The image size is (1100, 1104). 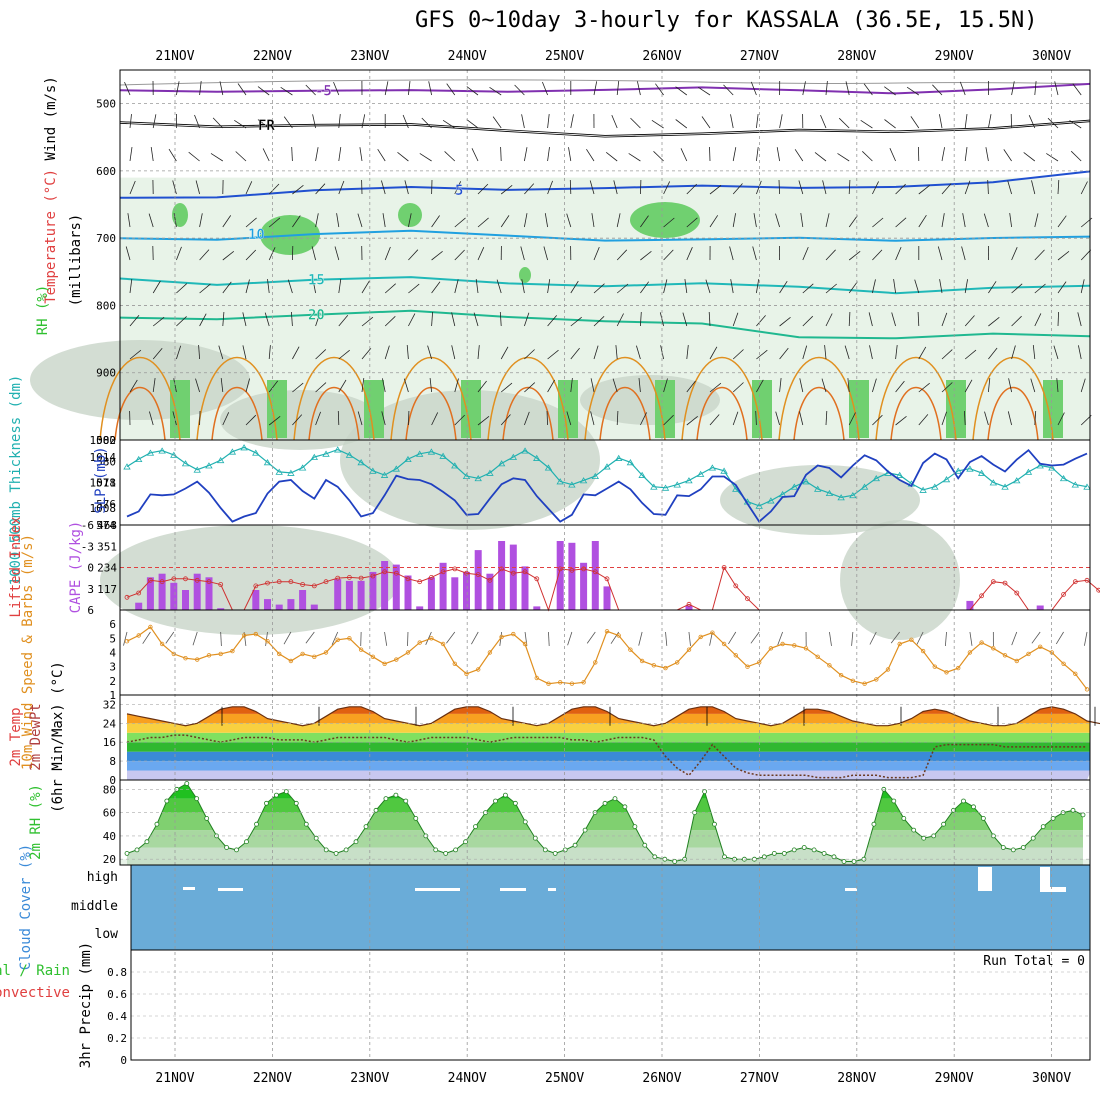 I want to click on precip-legend-total: Total / Rain, so click(x=35, y=971).